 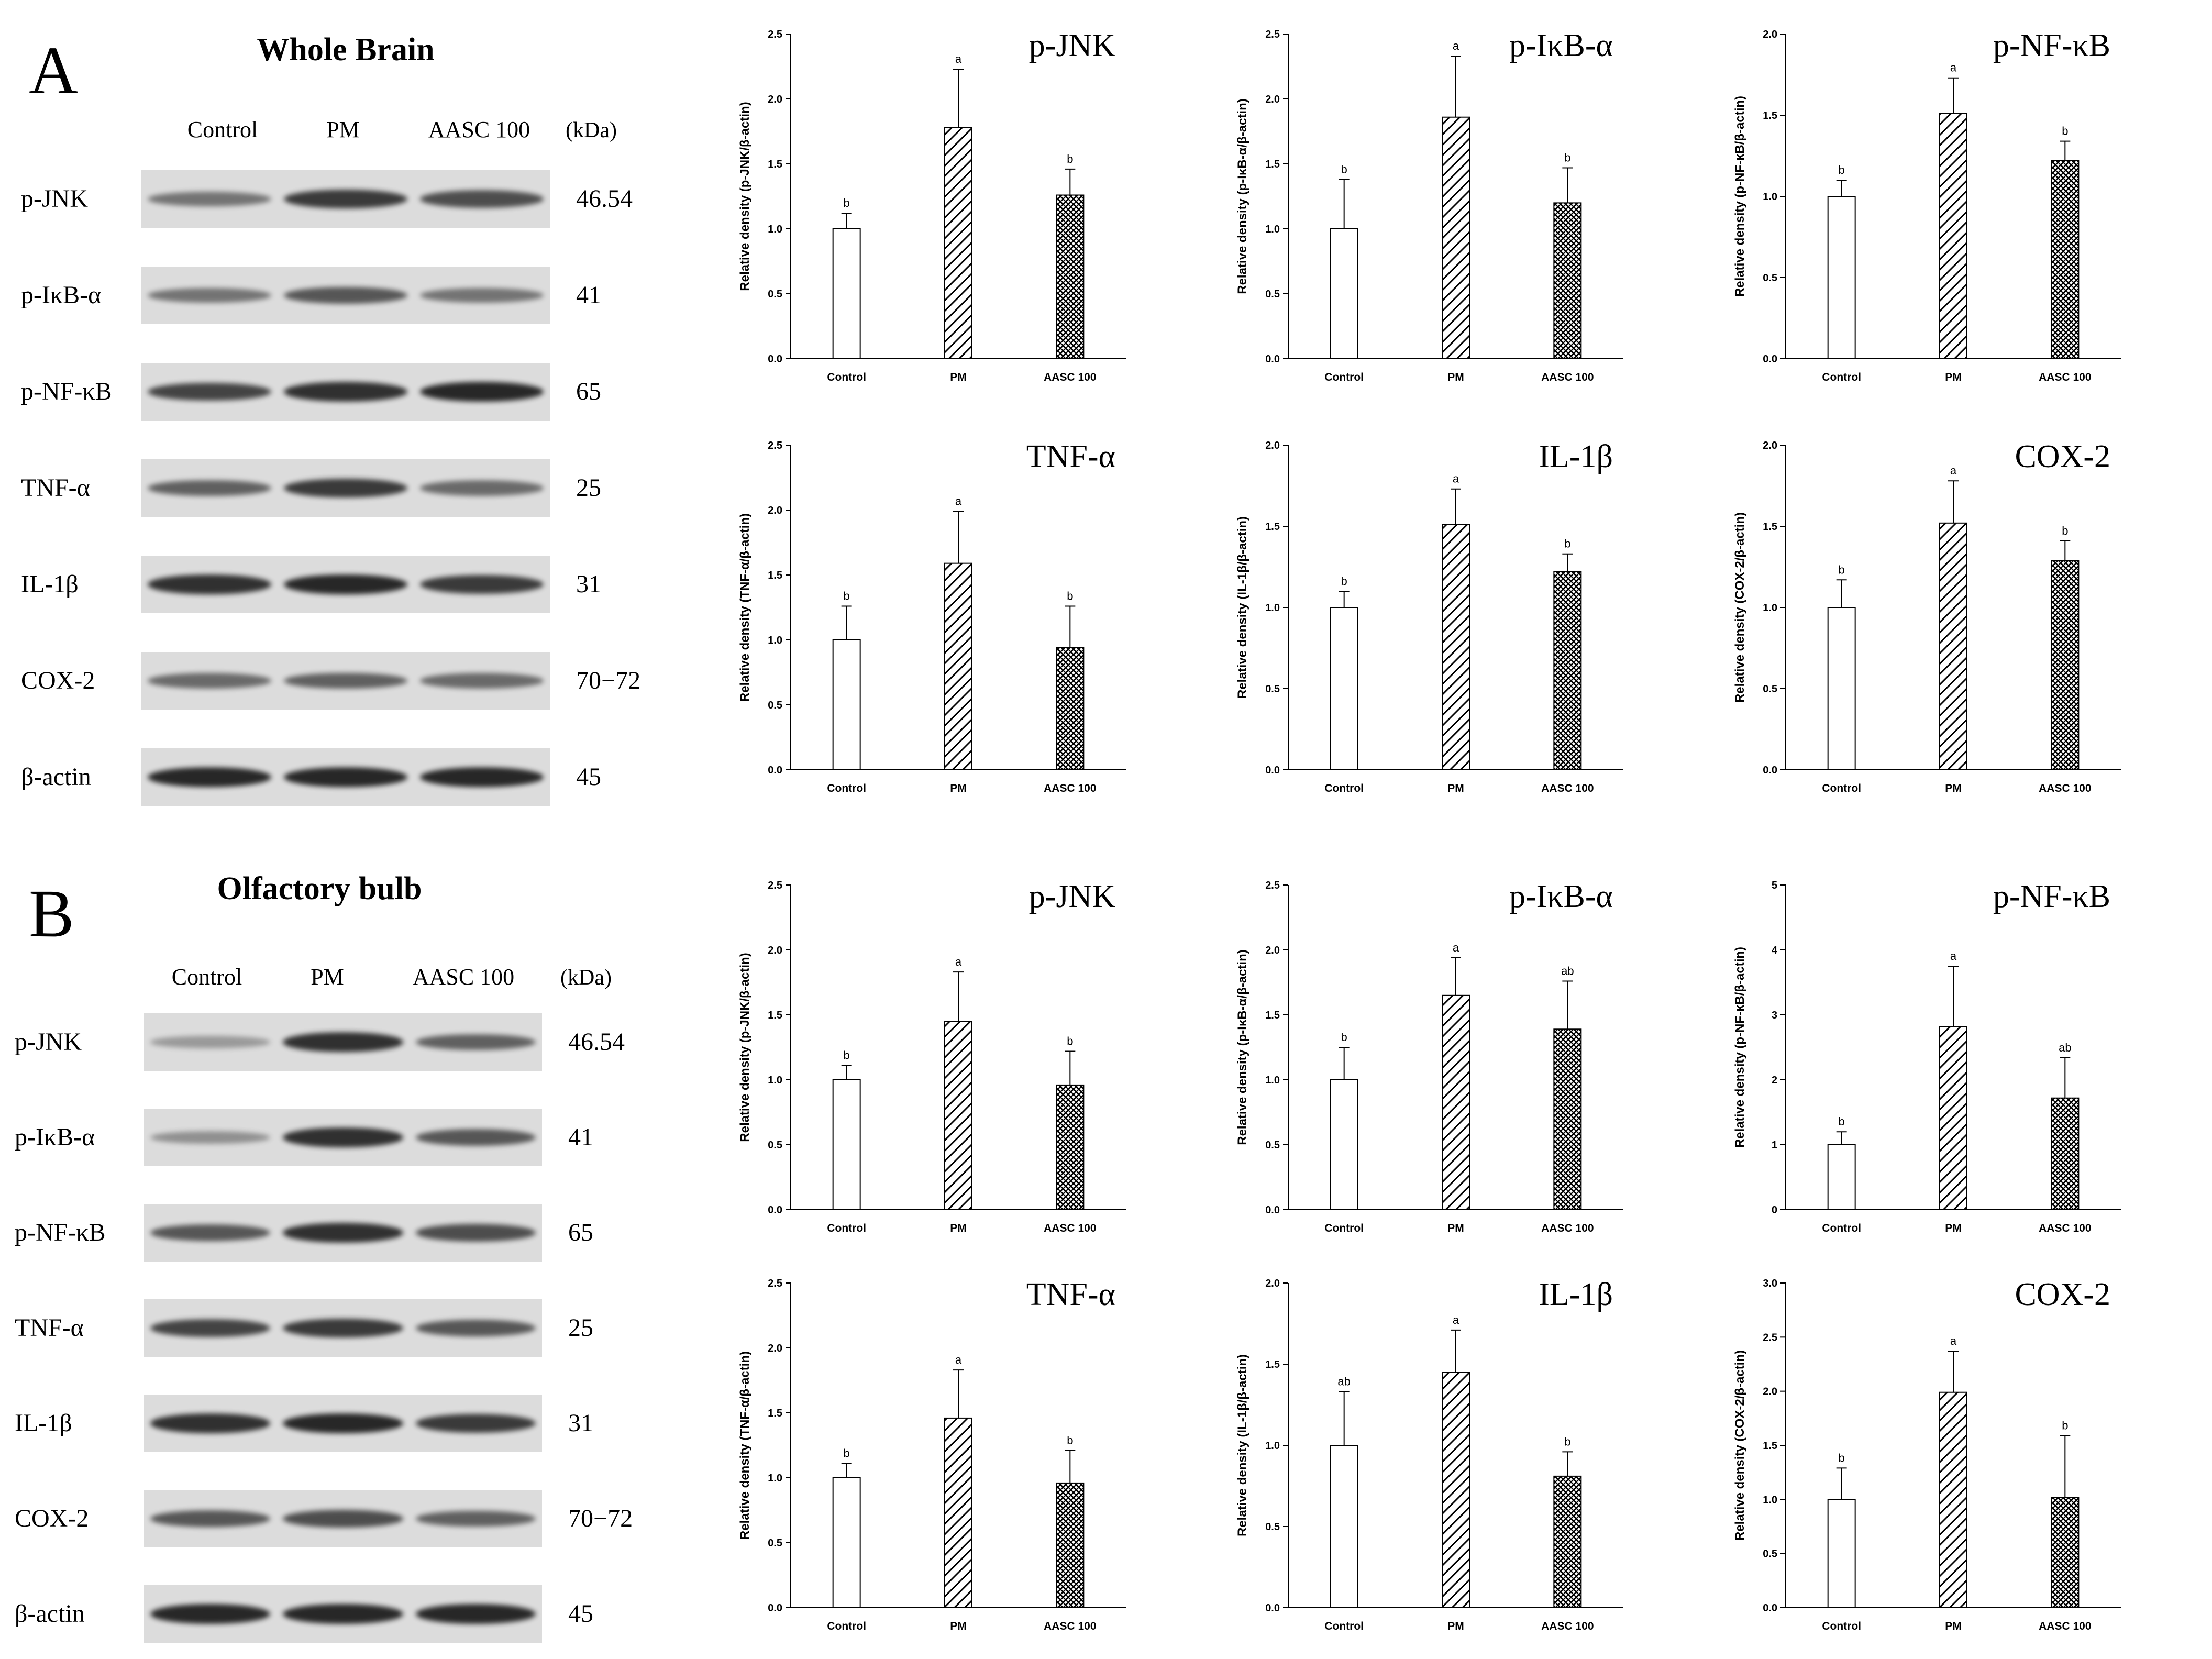 I want to click on chart-title: p-NF-κB, so click(x=2051, y=45).